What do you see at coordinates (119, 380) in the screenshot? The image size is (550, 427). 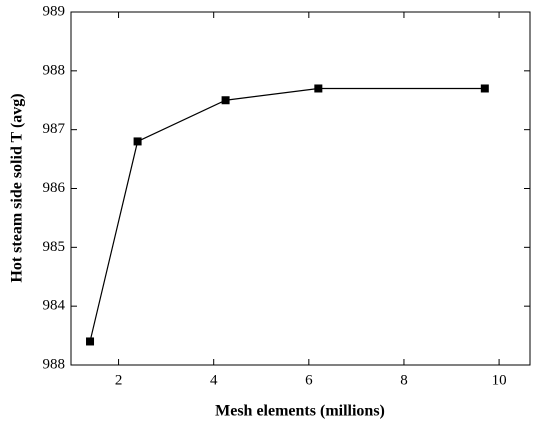 I see `x-tick-label: 2` at bounding box center [119, 380].